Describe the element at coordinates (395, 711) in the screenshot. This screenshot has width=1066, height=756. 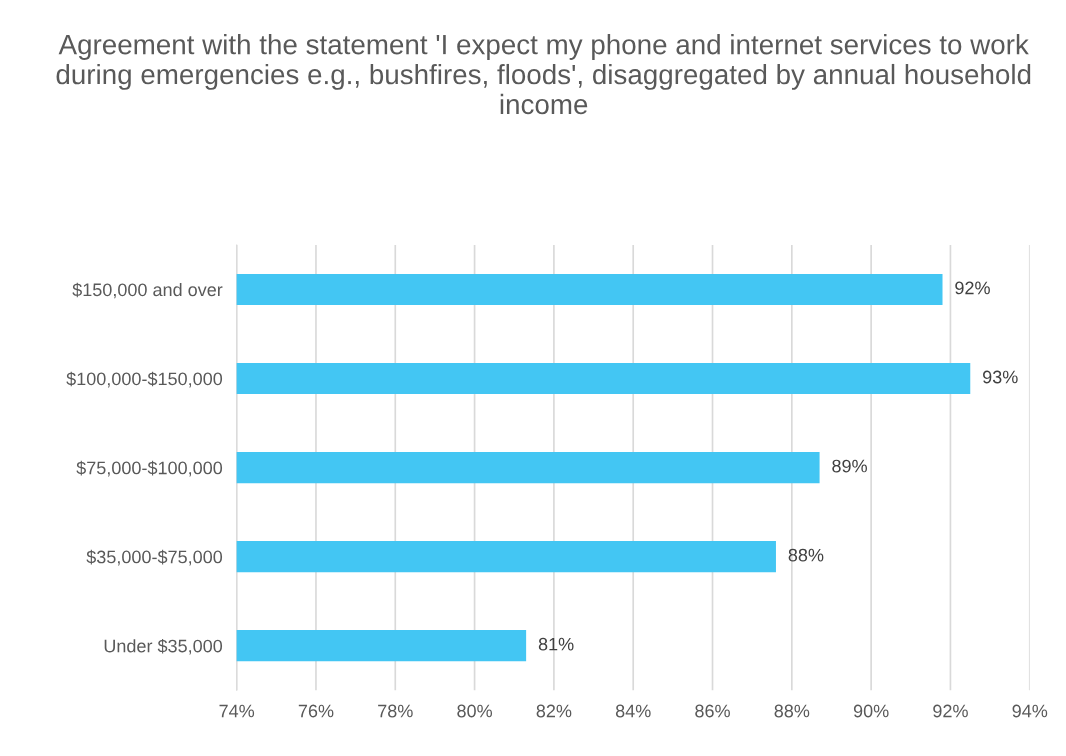
I see `x-tick-label: 78%` at that location.